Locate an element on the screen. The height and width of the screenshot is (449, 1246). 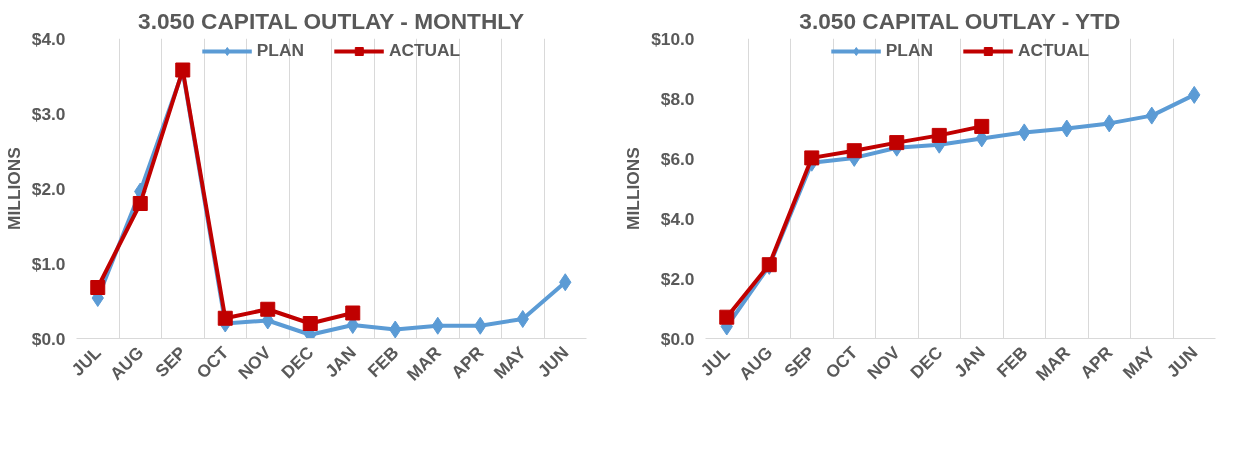
y-tick-label: $6.0 is located at coordinates (677, 158).